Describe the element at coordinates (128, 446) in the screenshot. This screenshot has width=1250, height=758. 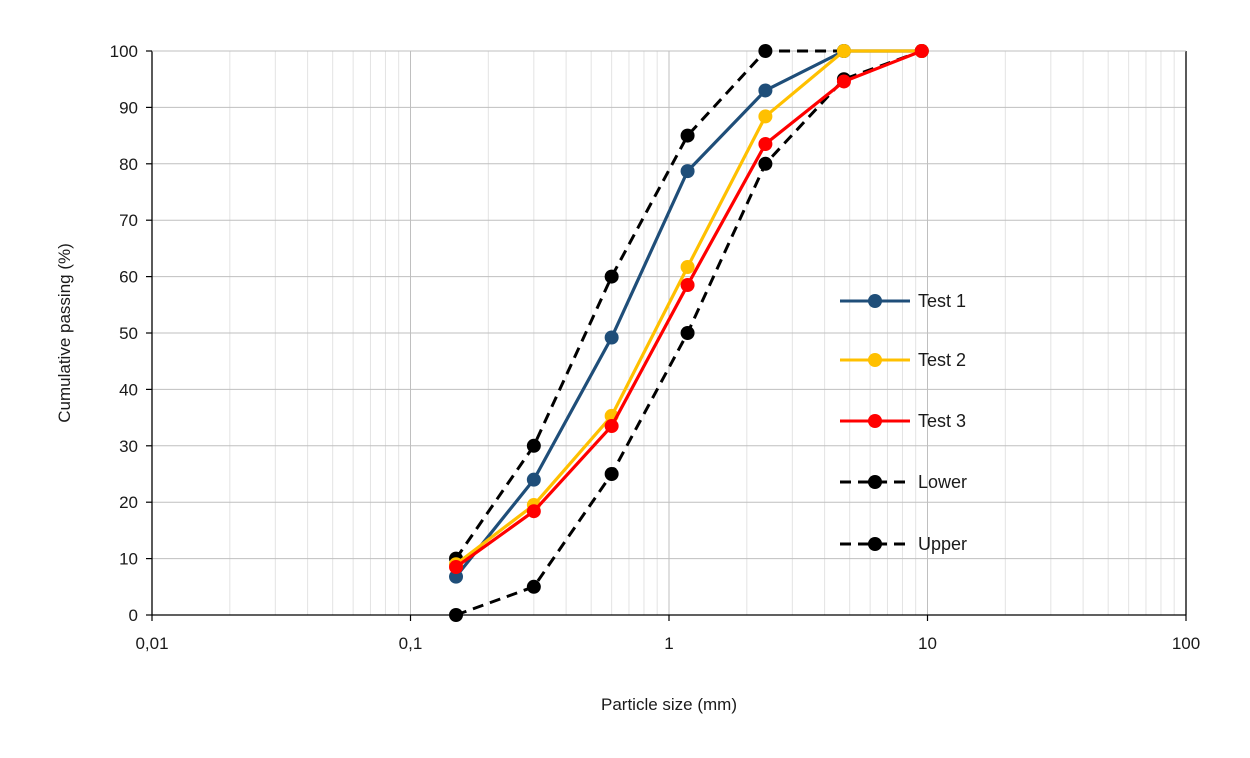
I see `y-tick-label: 30` at that location.